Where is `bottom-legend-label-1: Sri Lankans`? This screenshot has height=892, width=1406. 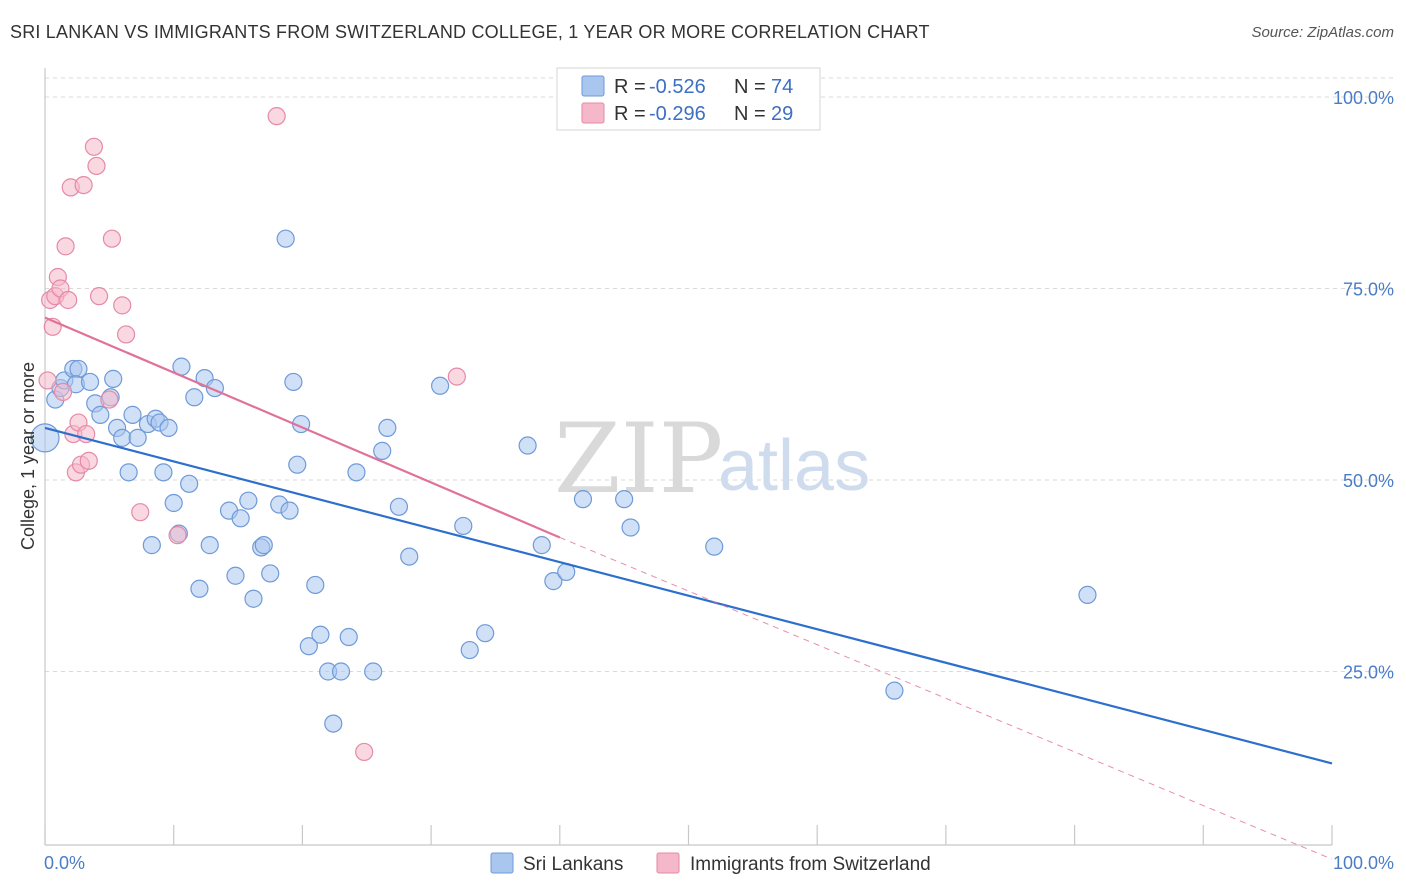 bottom-legend-label-1: Sri Lankans is located at coordinates (573, 864).